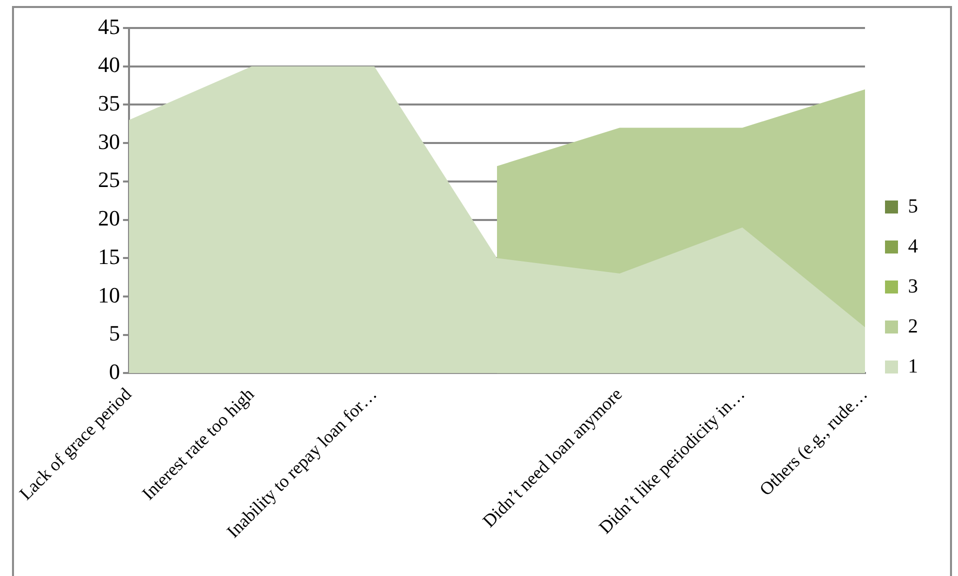 The width and height of the screenshot is (958, 576). I want to click on y-tick-label: 25, so click(109, 179).